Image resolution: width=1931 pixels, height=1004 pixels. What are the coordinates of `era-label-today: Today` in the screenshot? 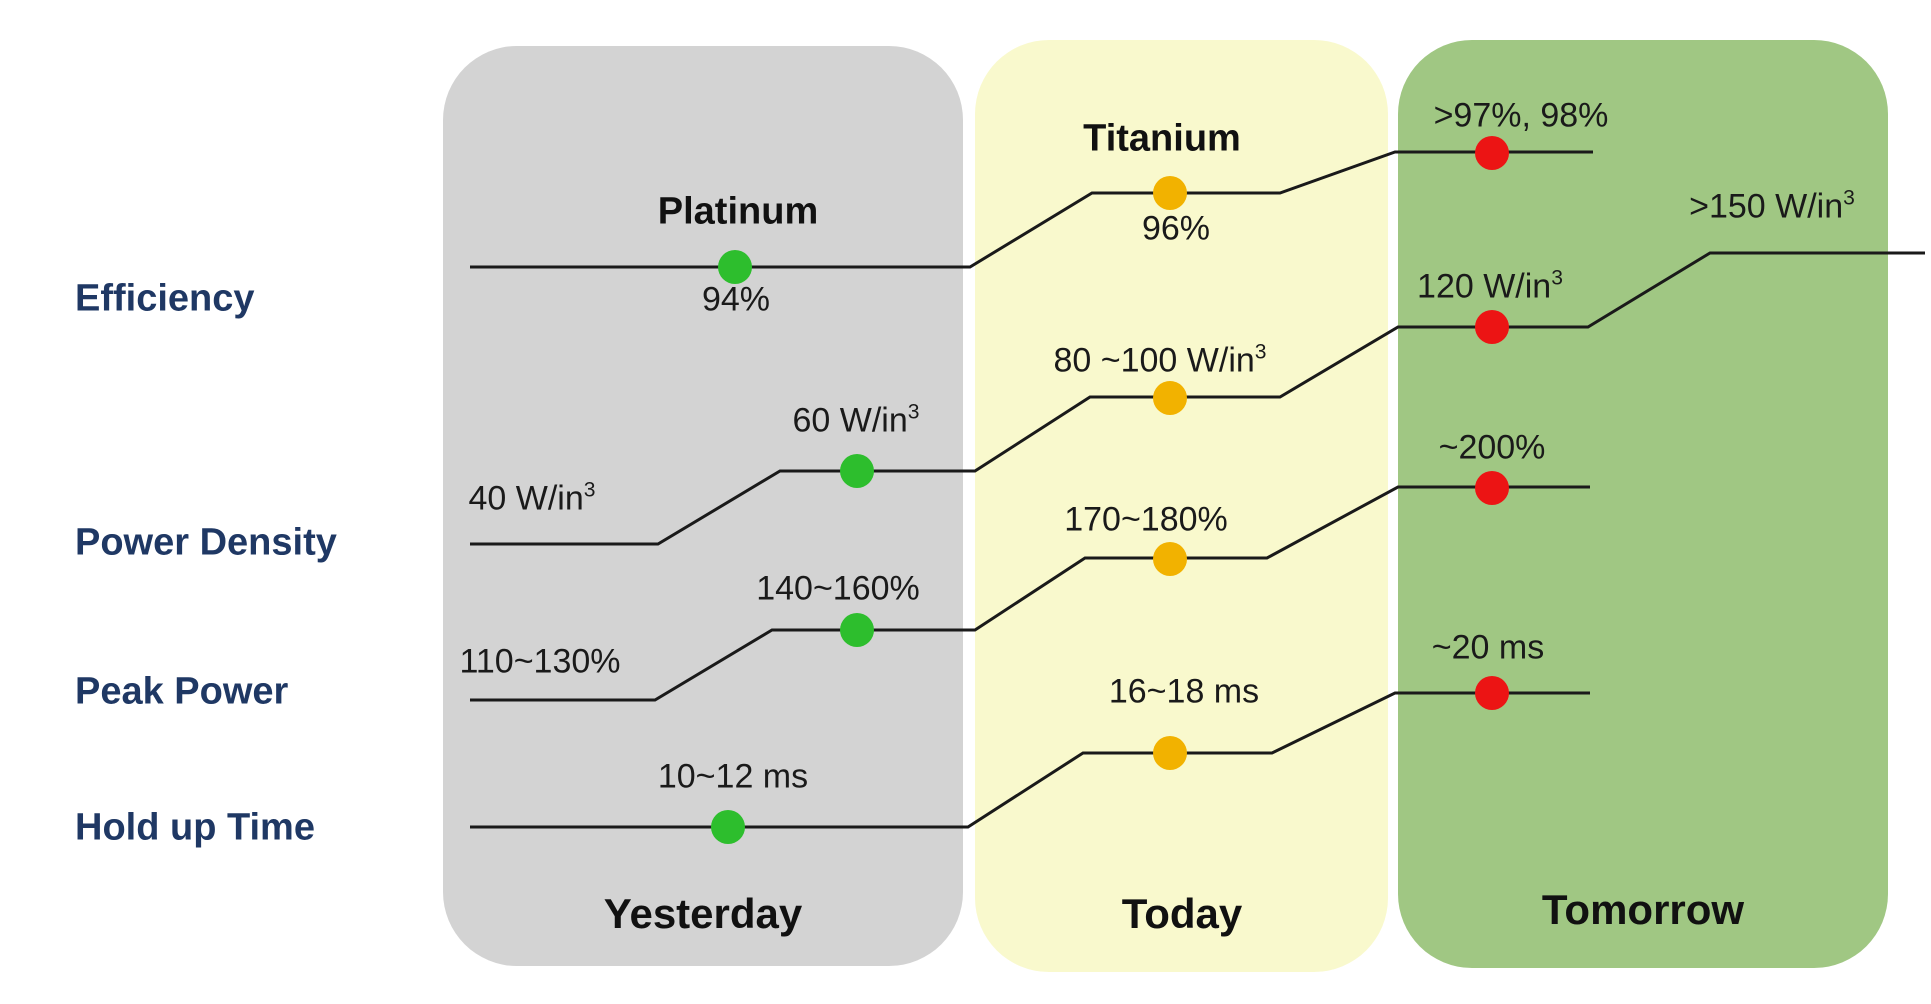 It's located at (1182, 913).